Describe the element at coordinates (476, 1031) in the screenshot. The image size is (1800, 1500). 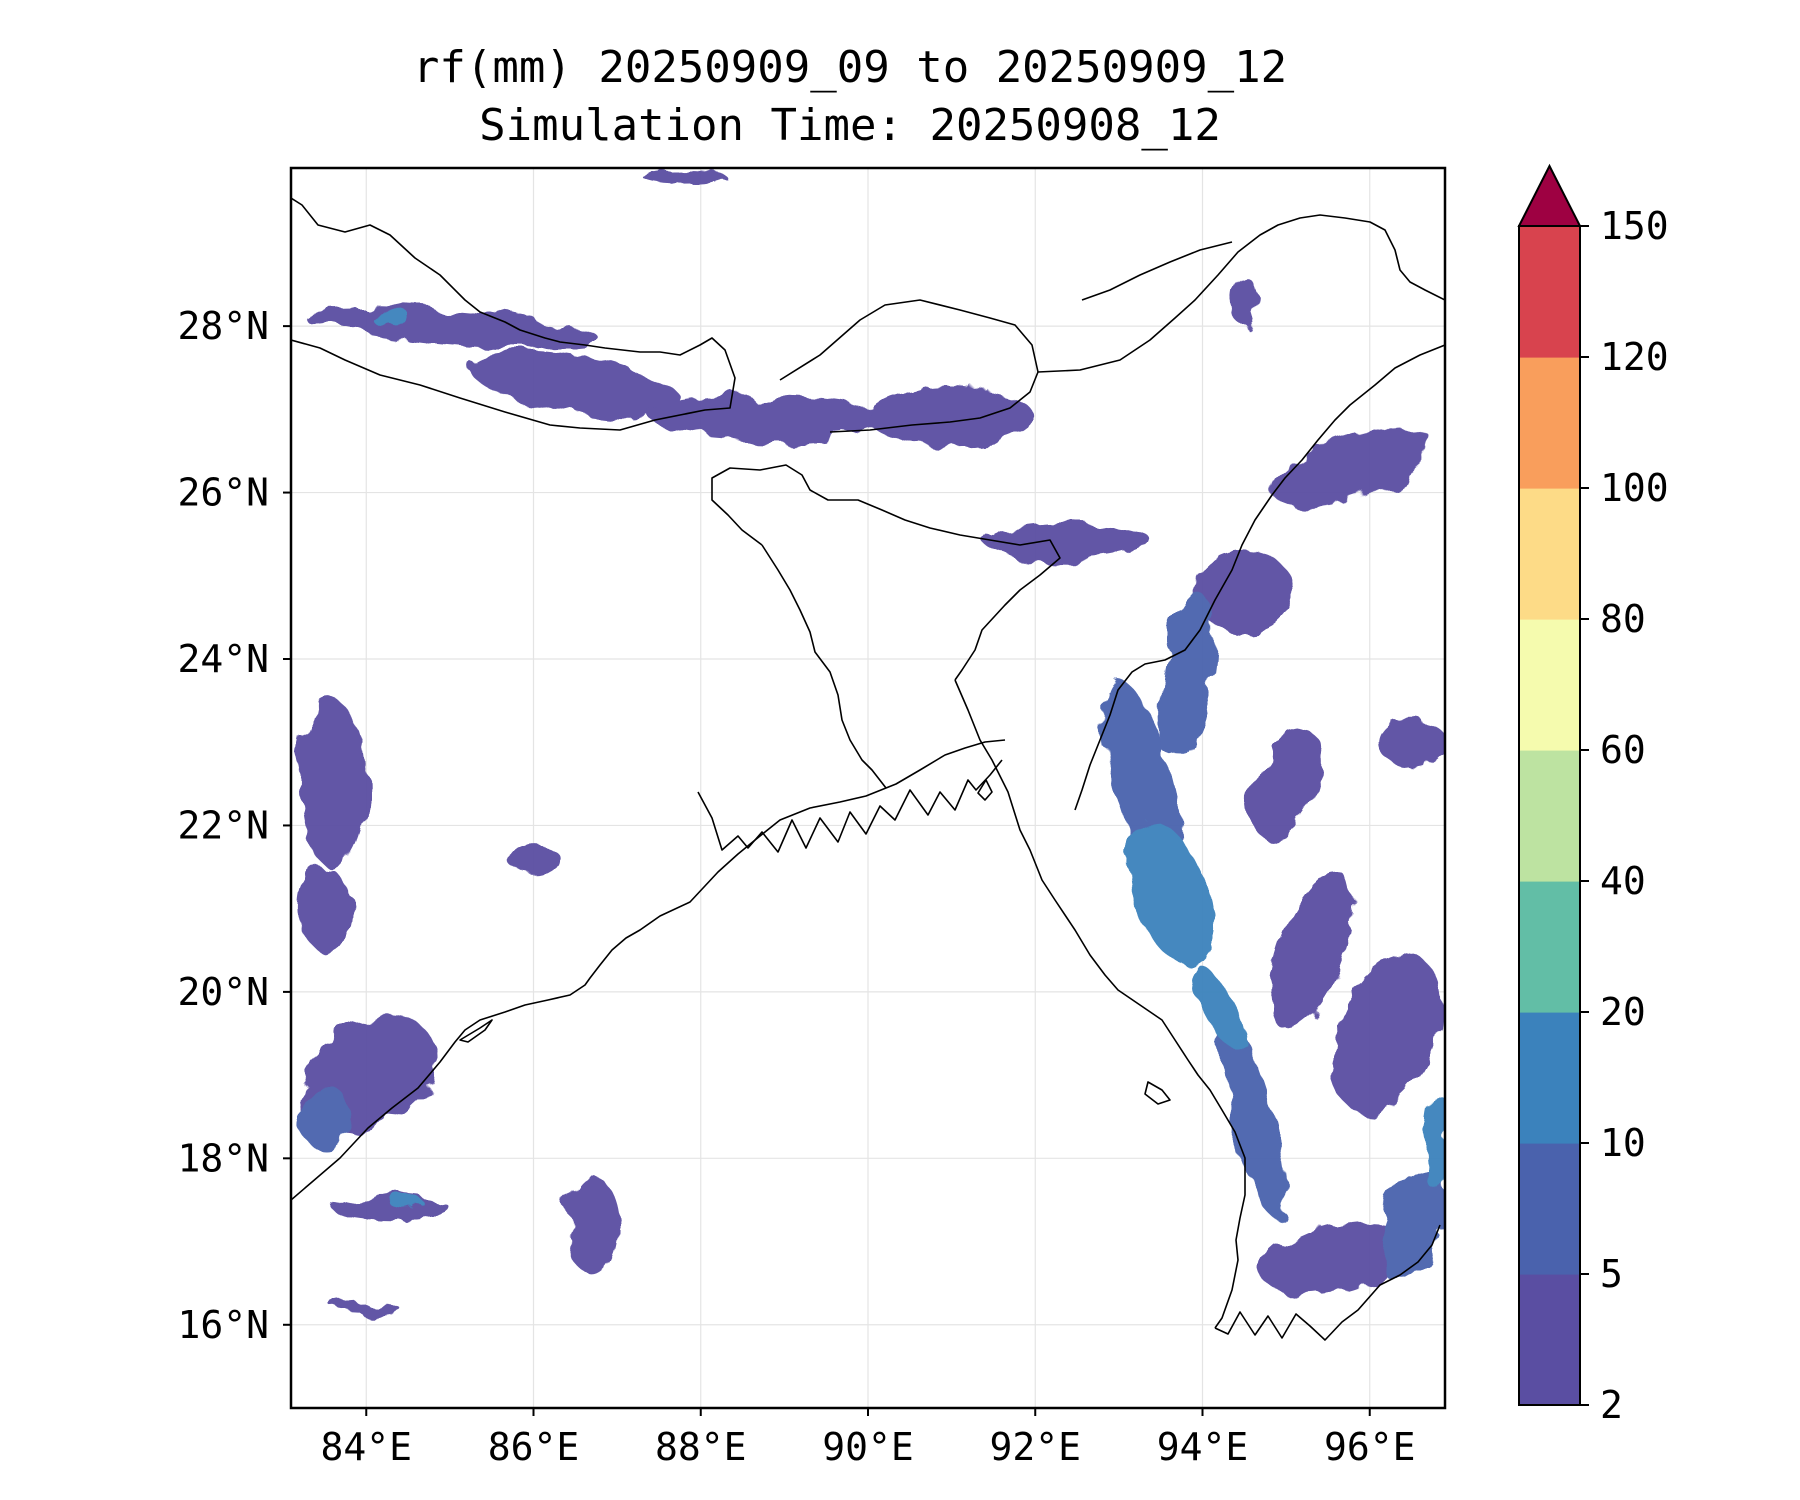
I see `chilika-lake` at that location.